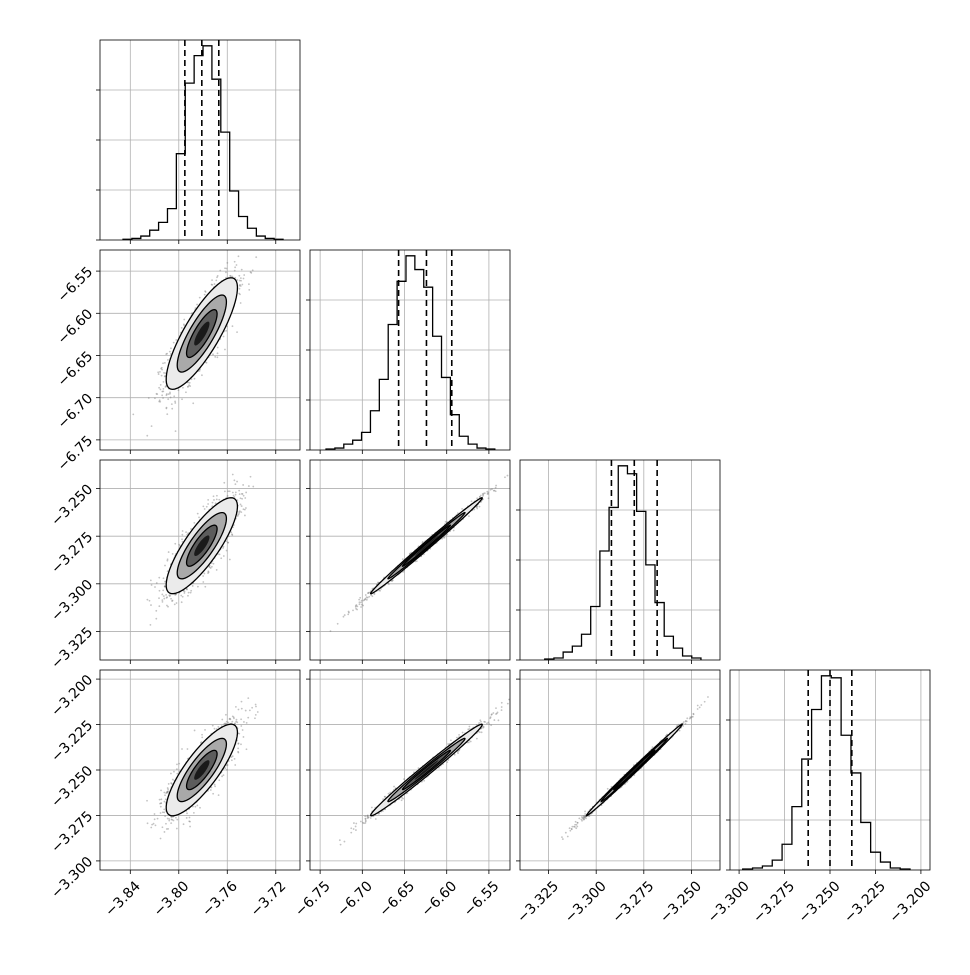 The width and height of the screenshot is (970, 975). Describe the element at coordinates (174, 560) in the screenshot. I see `scatter-panel-2-0: −3.325−3.300−3.275−3.250` at that location.